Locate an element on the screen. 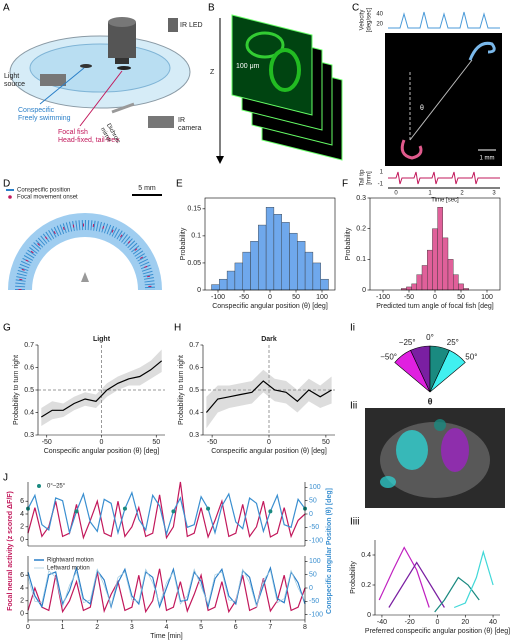 This screenshot has height=643, width=510. legend-label: Conspecific position is located at coordinates (43, 191).